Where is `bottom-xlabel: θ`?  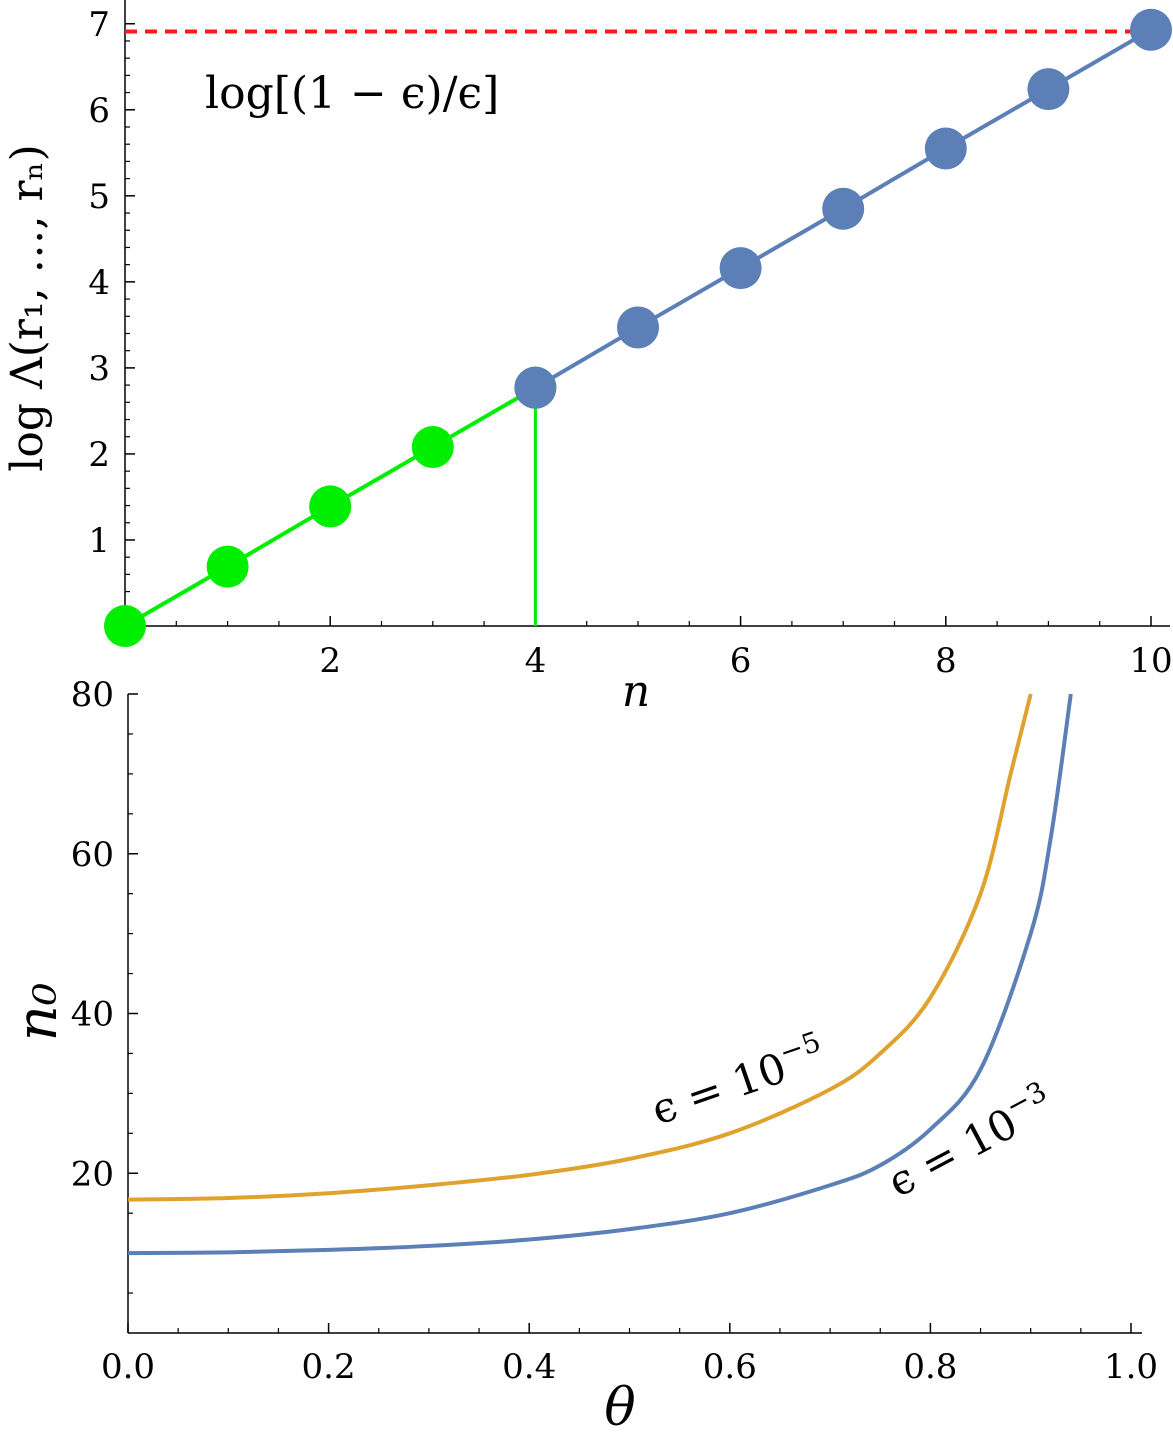 bottom-xlabel: θ is located at coordinates (619, 1407).